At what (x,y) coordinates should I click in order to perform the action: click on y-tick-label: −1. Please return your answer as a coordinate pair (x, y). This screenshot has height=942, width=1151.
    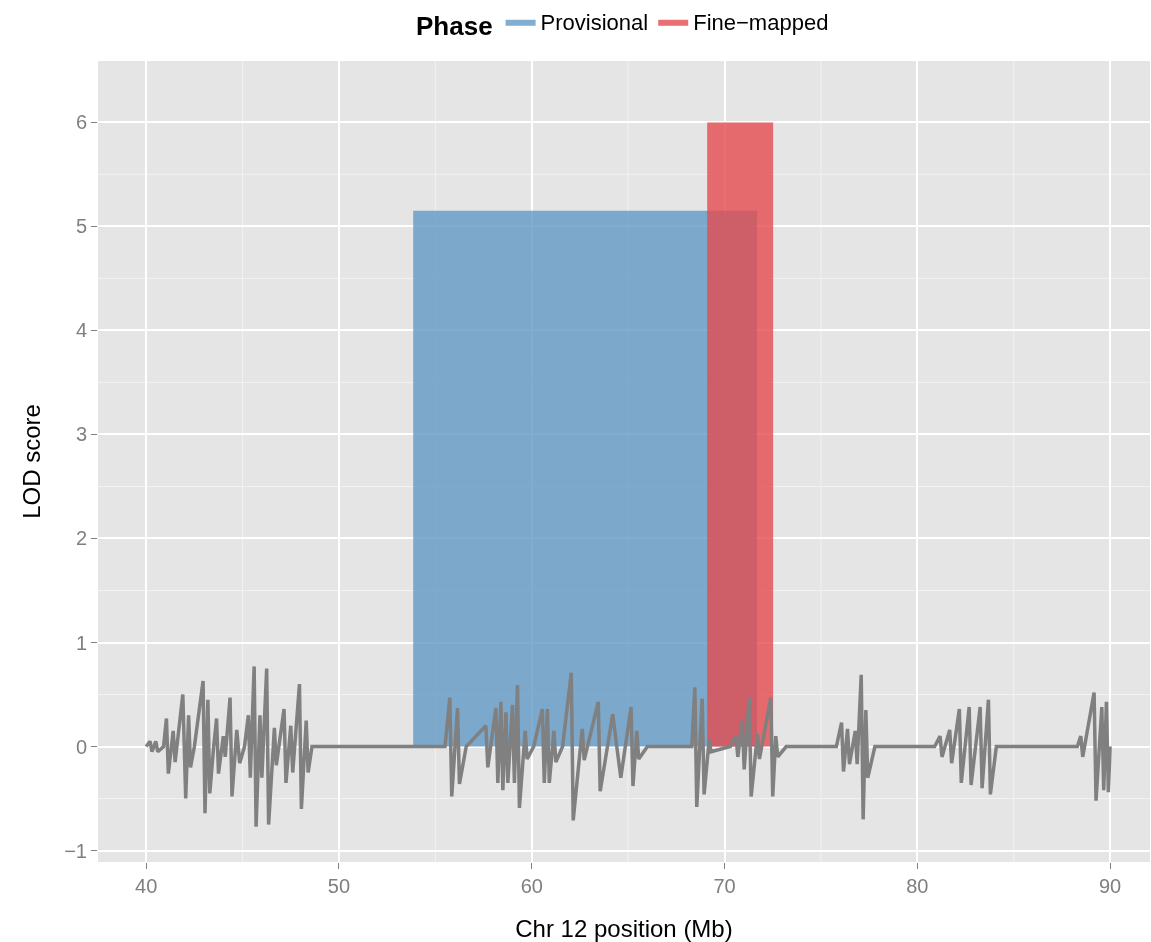
    Looking at the image, I should click on (75, 850).